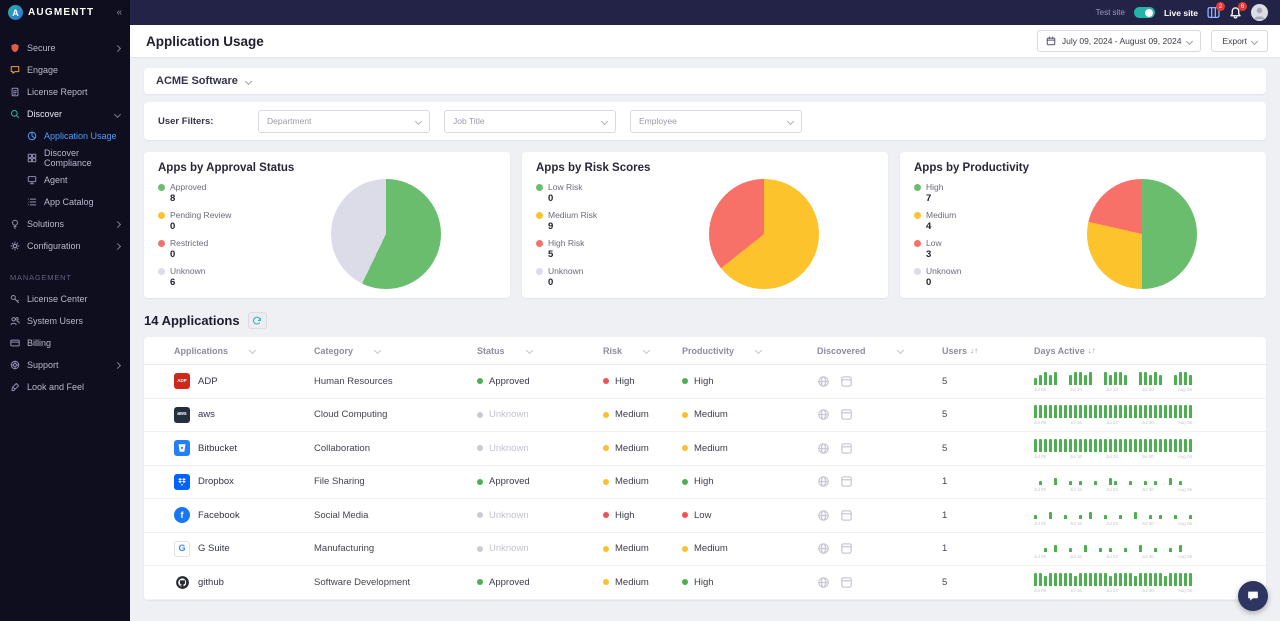  What do you see at coordinates (65, 202) in the screenshot?
I see `sidebar-item-app-catalog: App Catalog` at bounding box center [65, 202].